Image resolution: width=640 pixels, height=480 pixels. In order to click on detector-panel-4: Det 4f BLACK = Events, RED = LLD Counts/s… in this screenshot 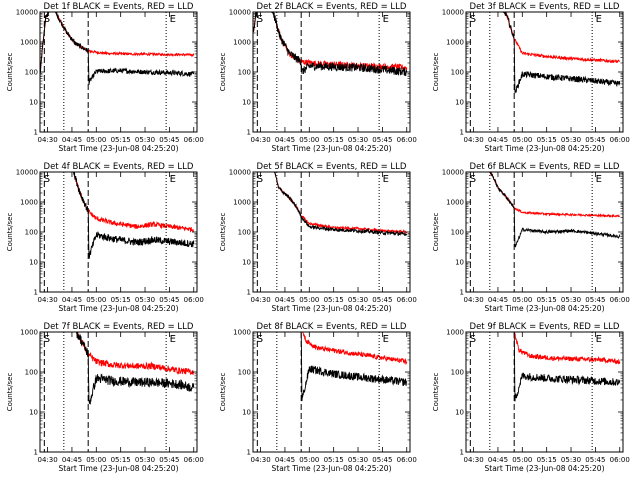, I will do `click(105, 237)`.